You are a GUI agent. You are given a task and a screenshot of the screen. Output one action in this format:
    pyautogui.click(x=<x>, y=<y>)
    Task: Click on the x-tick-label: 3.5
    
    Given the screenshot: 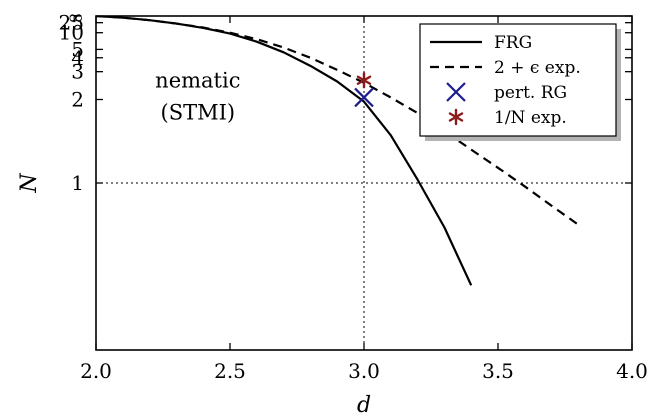 What is the action you would take?
    pyautogui.click(x=498, y=371)
    